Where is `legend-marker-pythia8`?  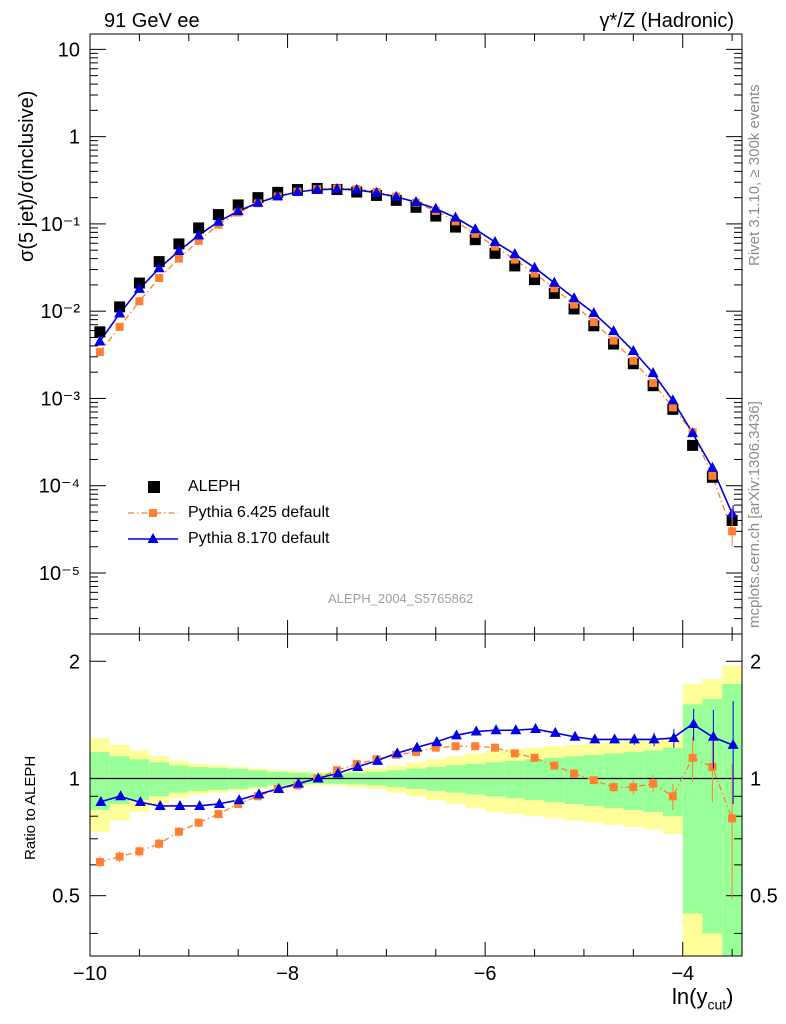 legend-marker-pythia8 is located at coordinates (153, 538).